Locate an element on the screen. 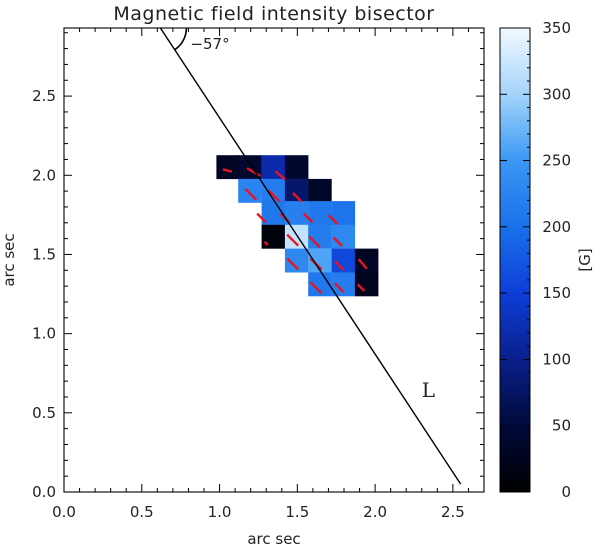  angle-label: −57° is located at coordinates (209, 44).